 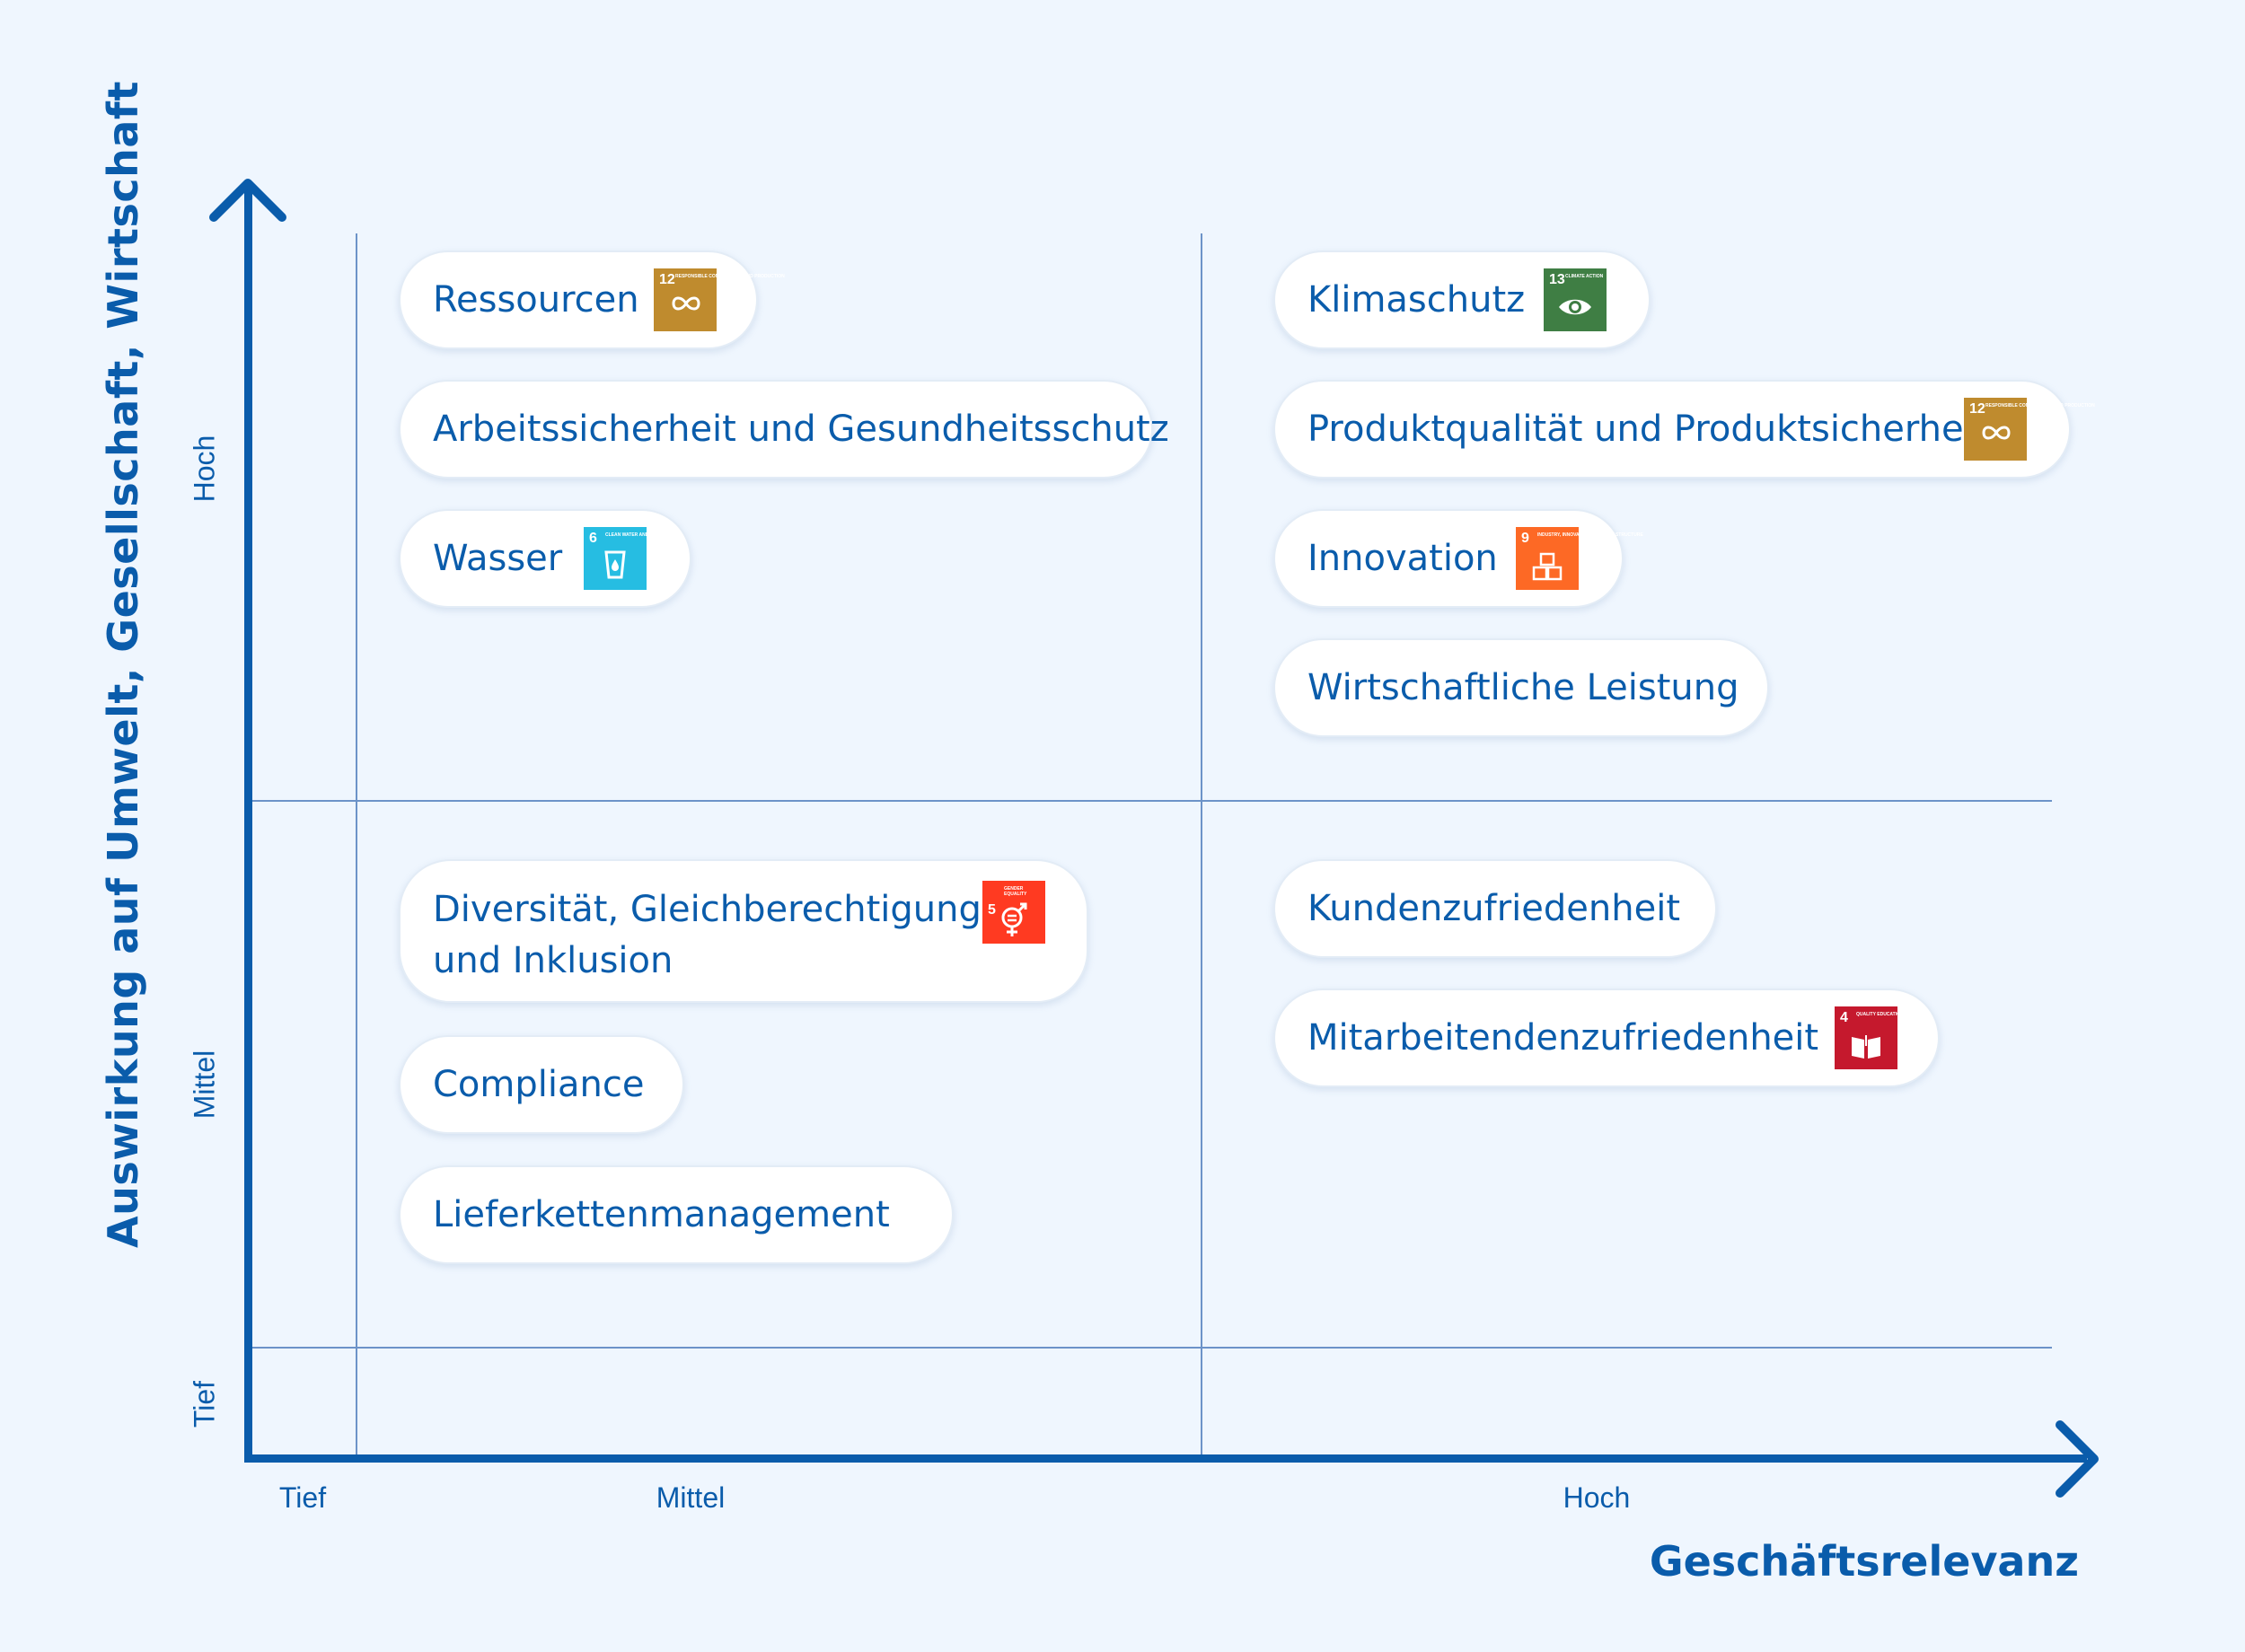 What do you see at coordinates (1151, 1348) in the screenshot?
I see `grid-horizontal-mittel-tief` at bounding box center [1151, 1348].